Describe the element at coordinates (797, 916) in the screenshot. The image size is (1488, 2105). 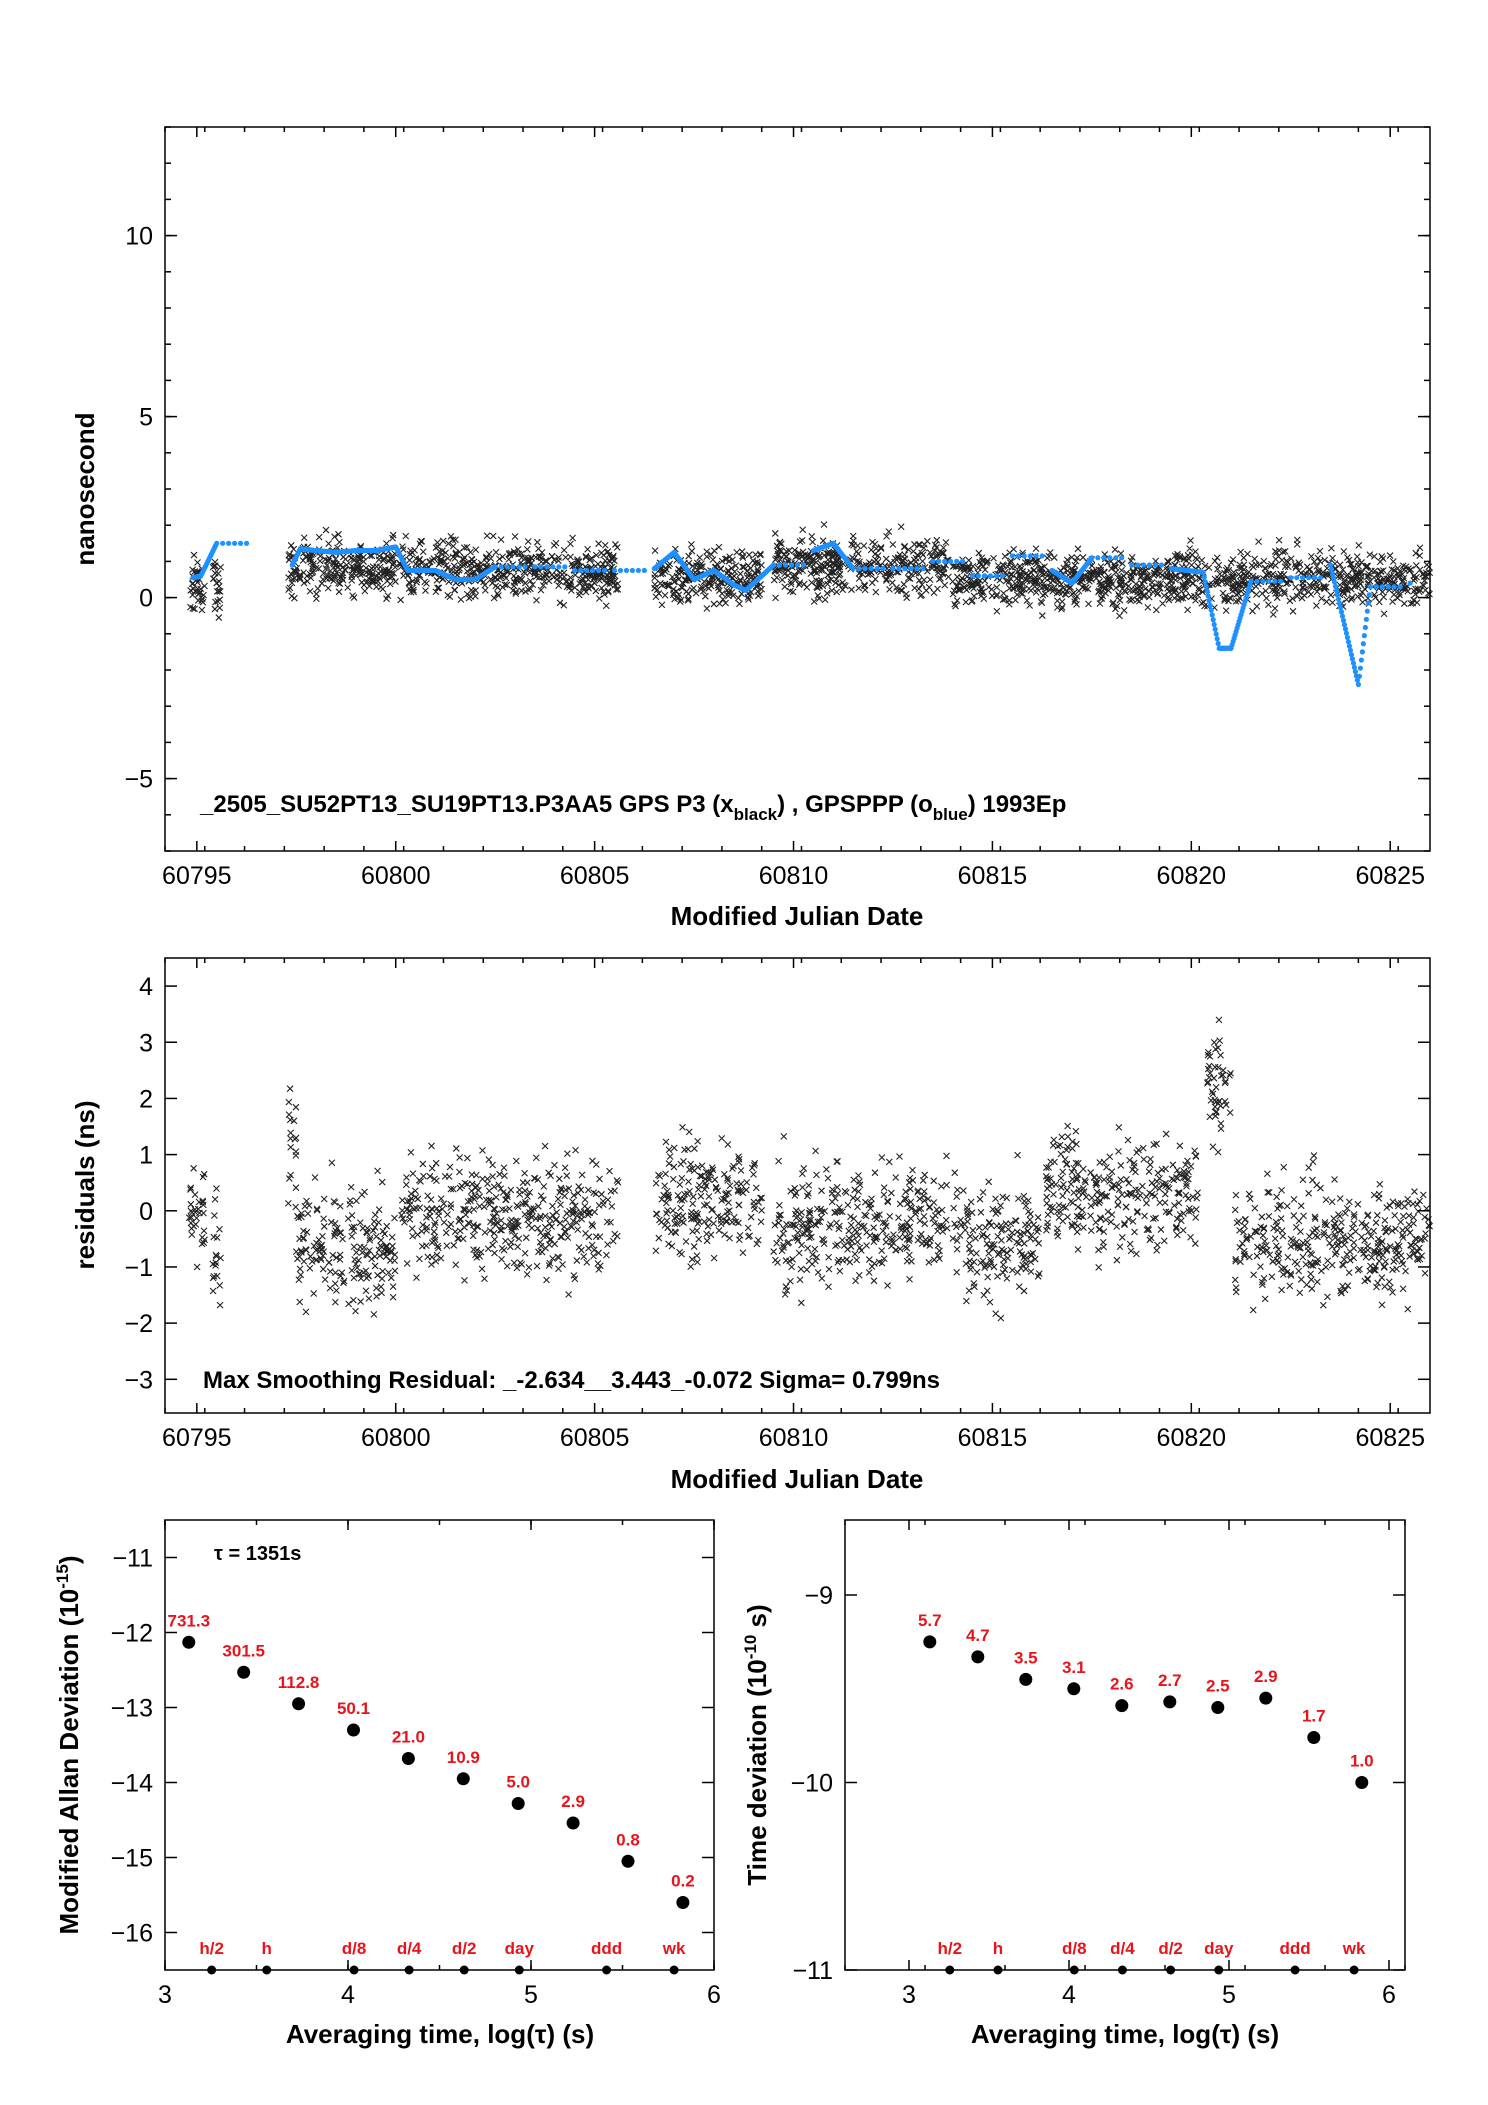
I see `time-series-xlabel: Modified Julian Date` at that location.